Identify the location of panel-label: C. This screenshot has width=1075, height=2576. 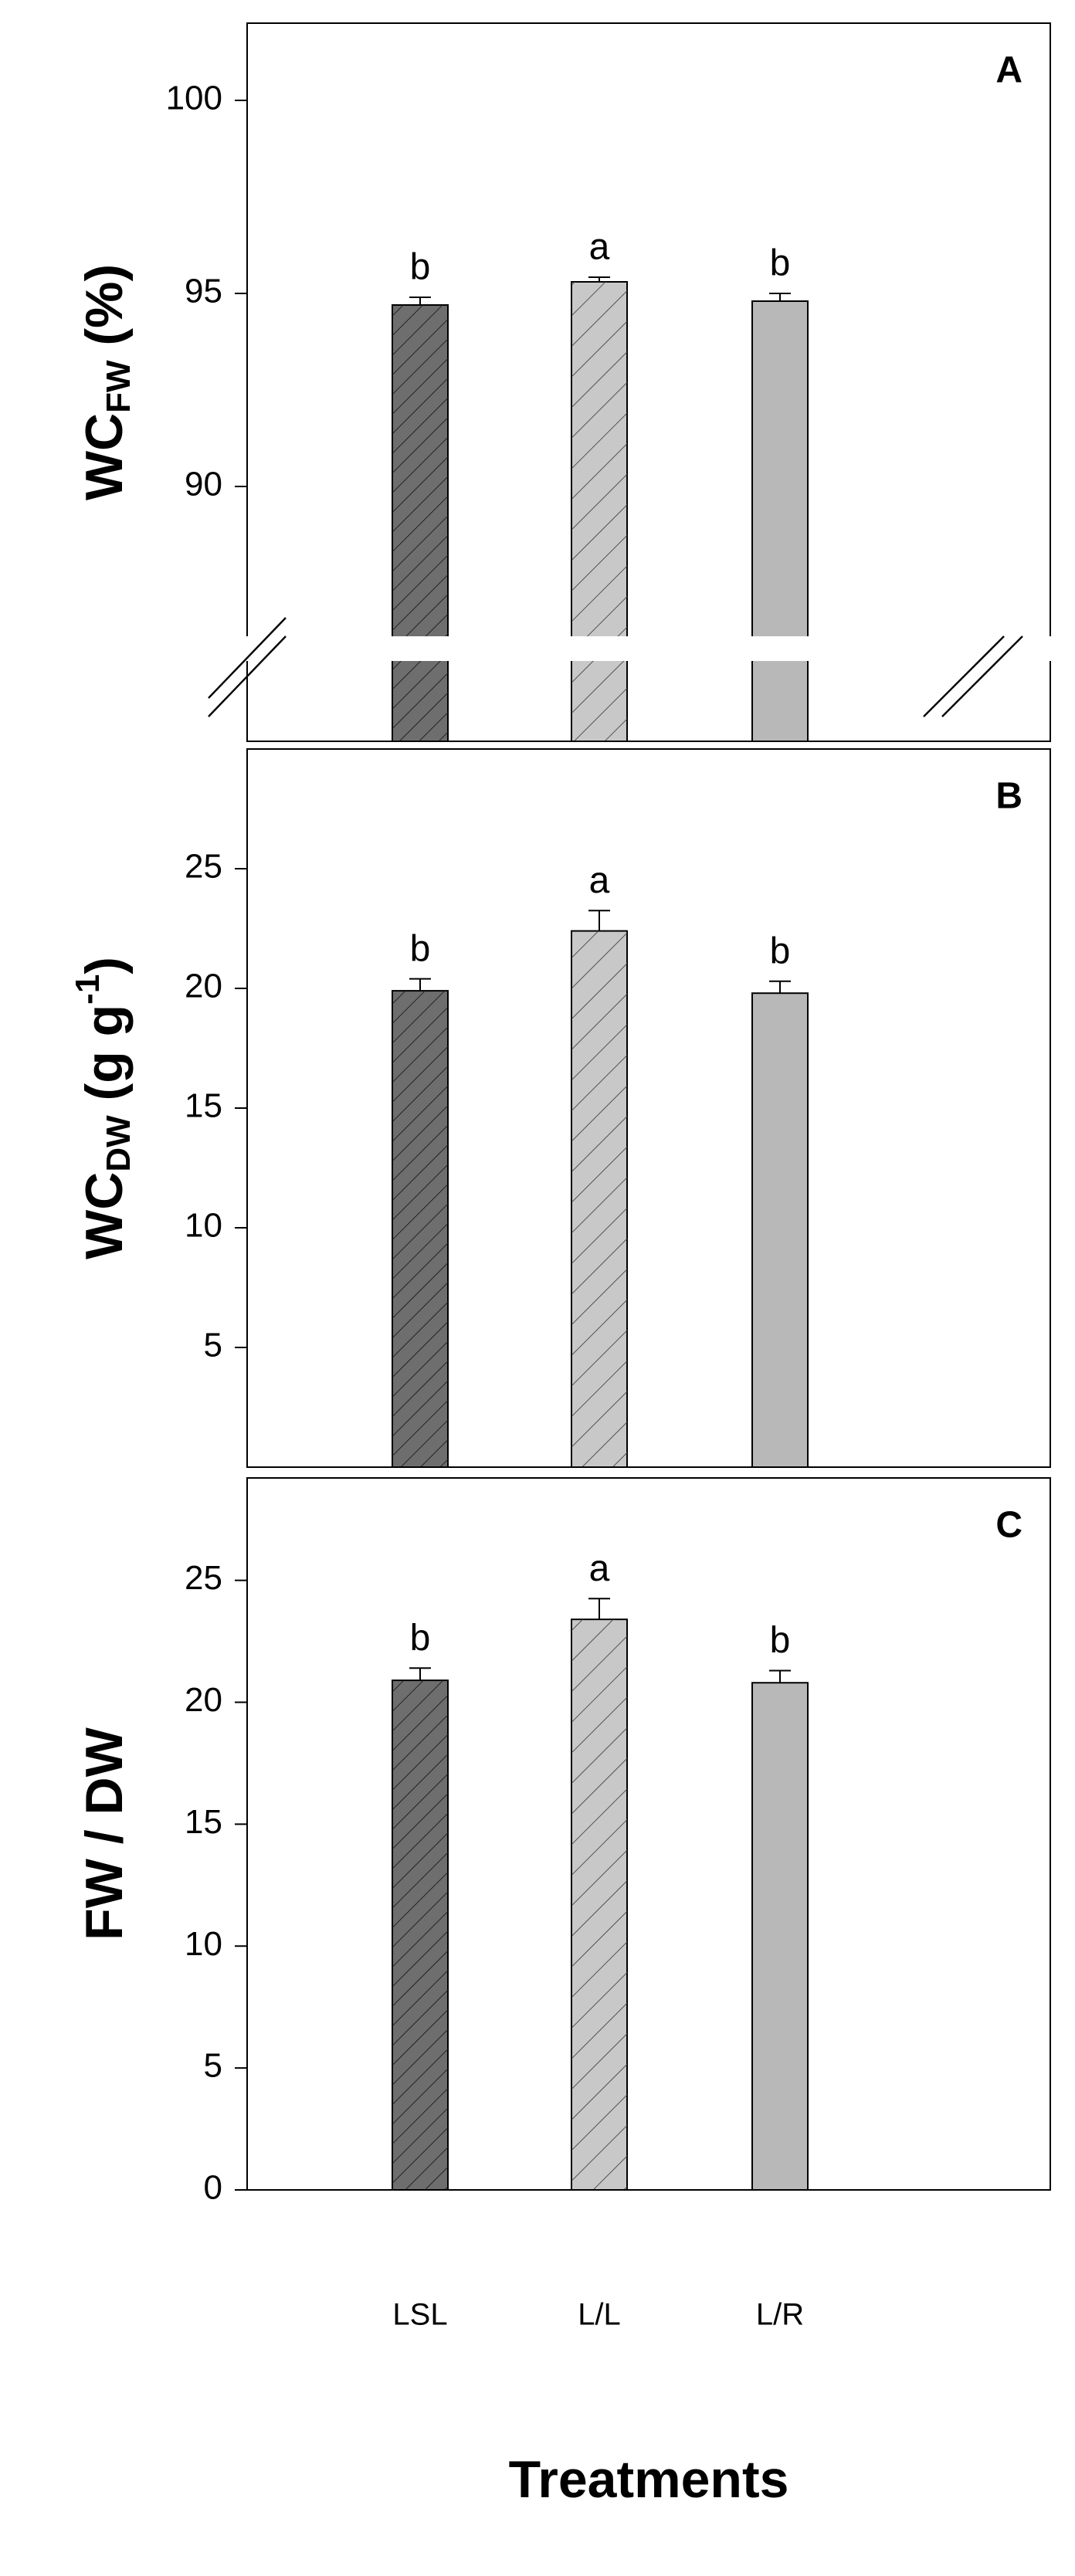
(1008, 1525).